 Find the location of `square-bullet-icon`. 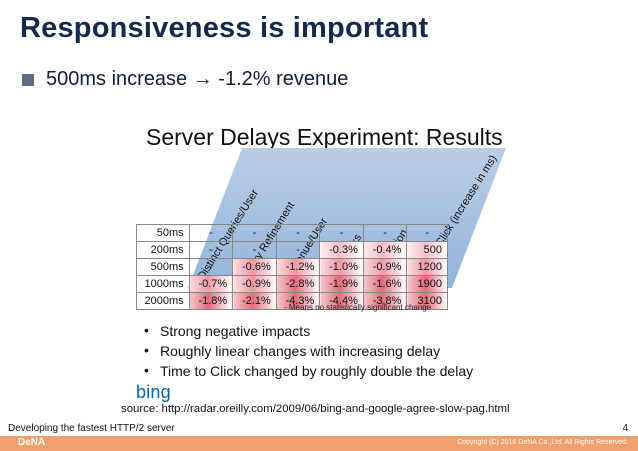

square-bullet-icon is located at coordinates (28, 79).